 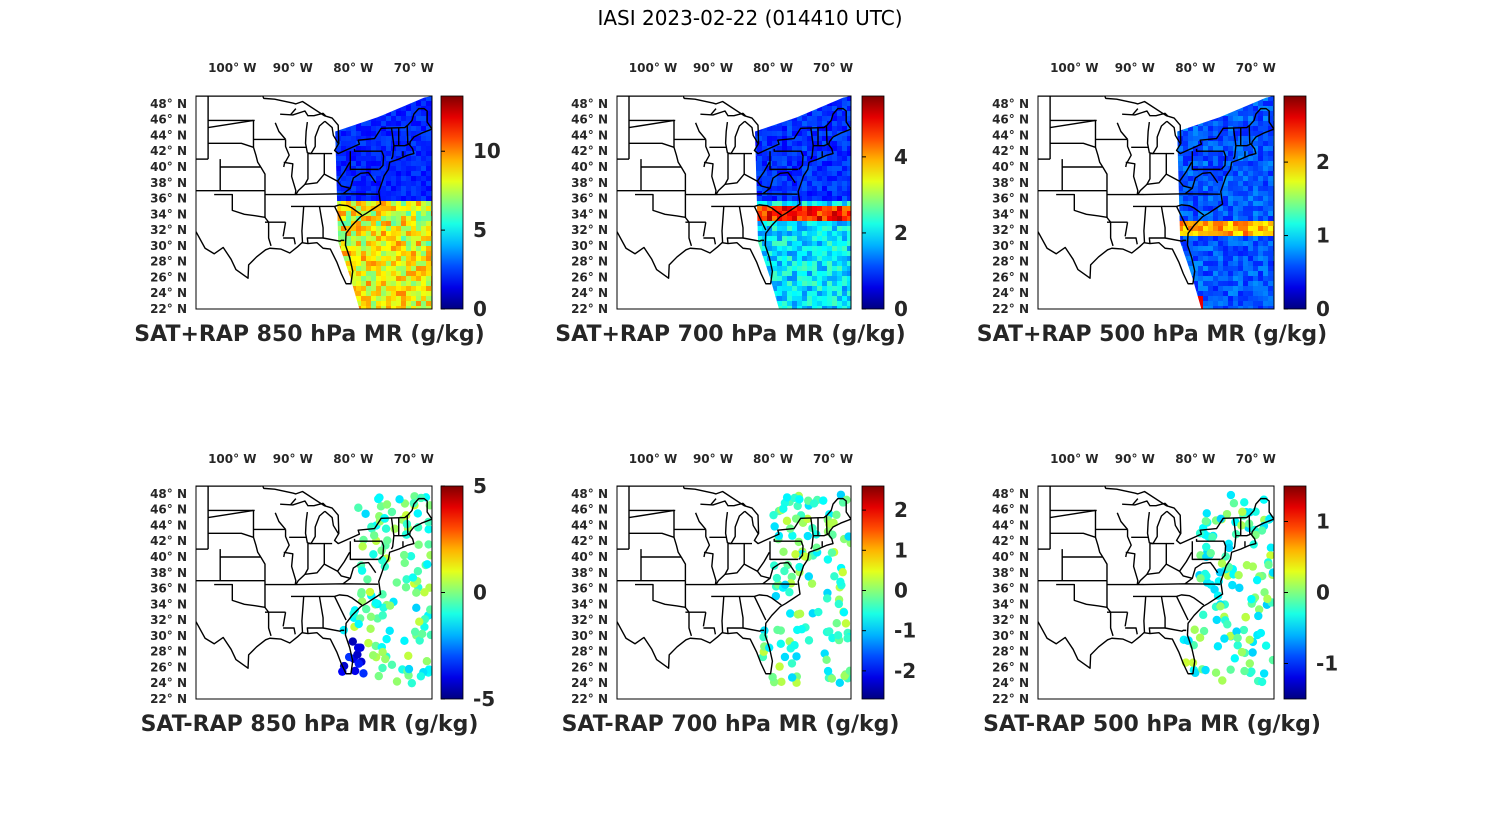 I want to click on colorbar-tick-label: -2, so click(x=905, y=671).